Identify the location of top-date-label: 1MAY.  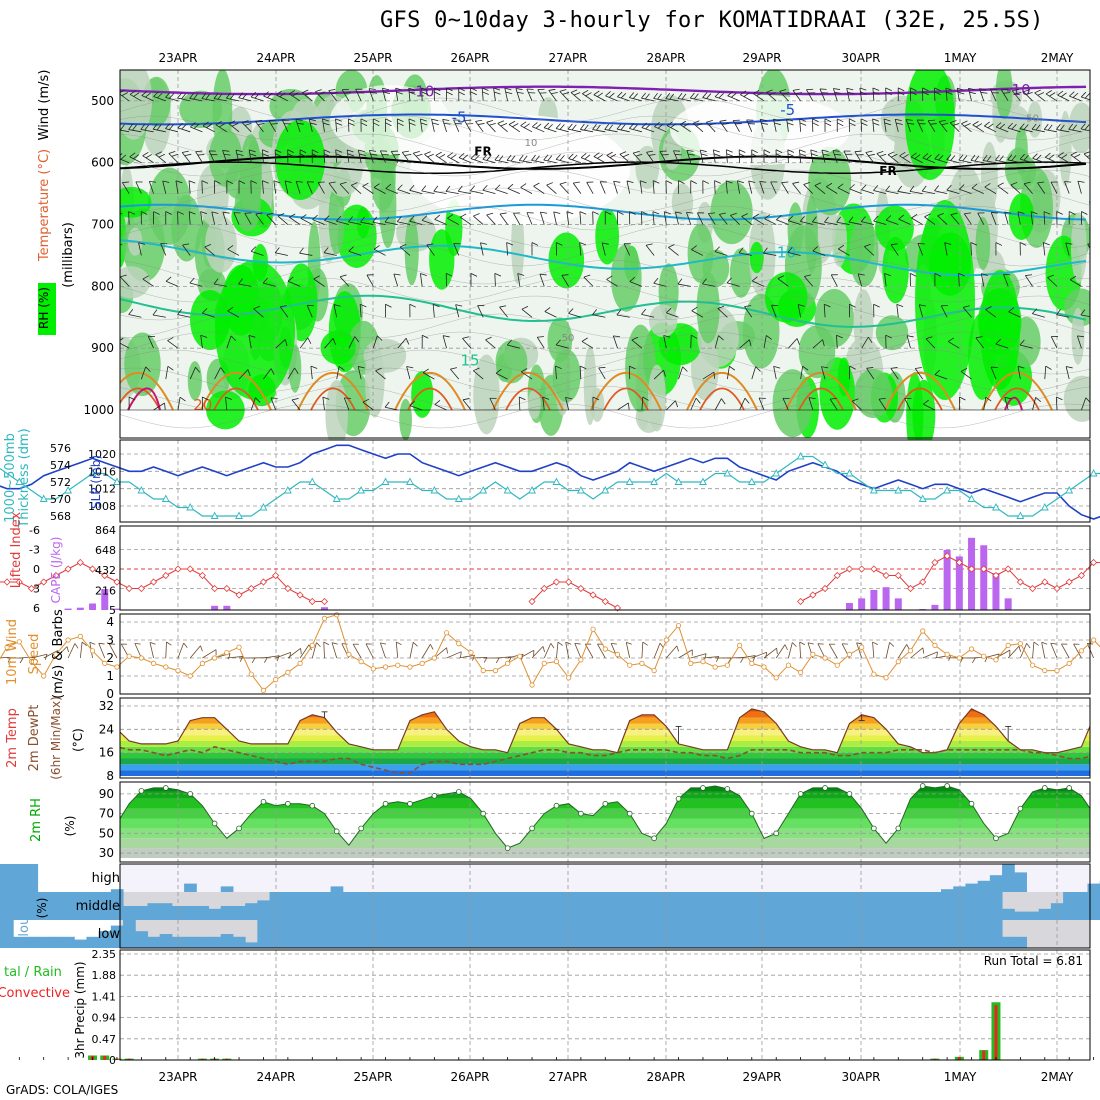
(960, 58).